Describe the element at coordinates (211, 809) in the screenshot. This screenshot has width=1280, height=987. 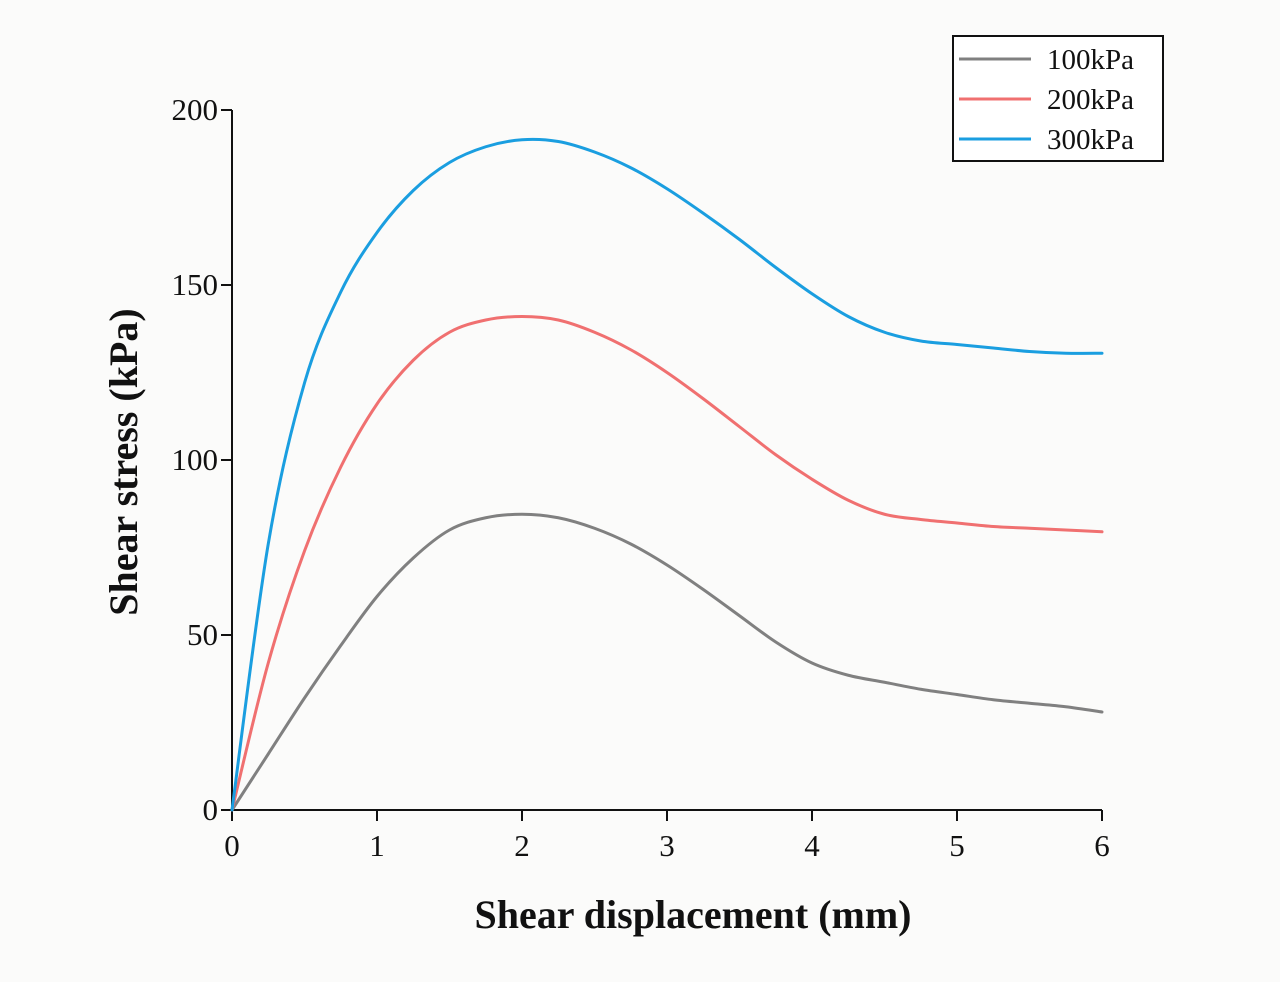
I see `y-tick-label: 0` at that location.